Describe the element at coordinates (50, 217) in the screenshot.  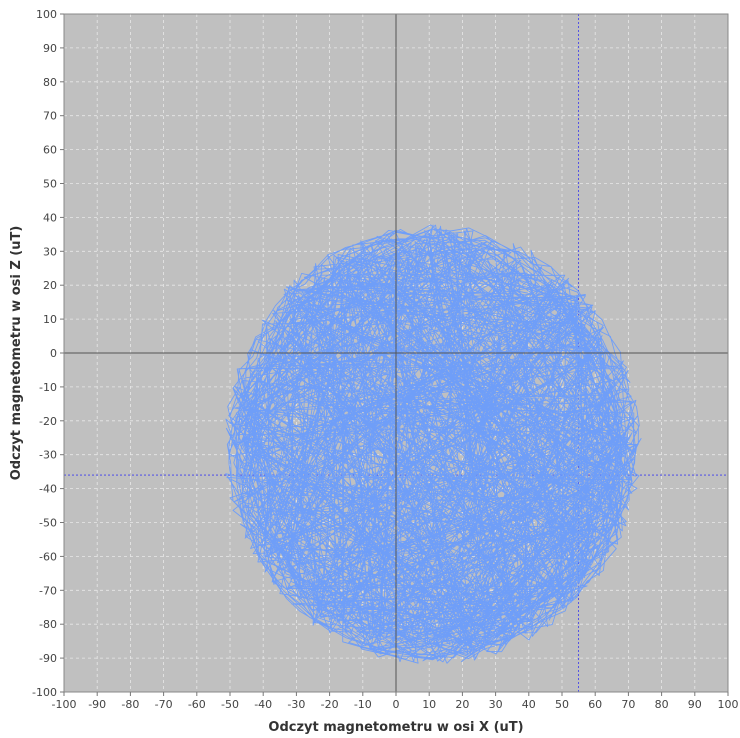
I see `y-tick-label: 40` at that location.